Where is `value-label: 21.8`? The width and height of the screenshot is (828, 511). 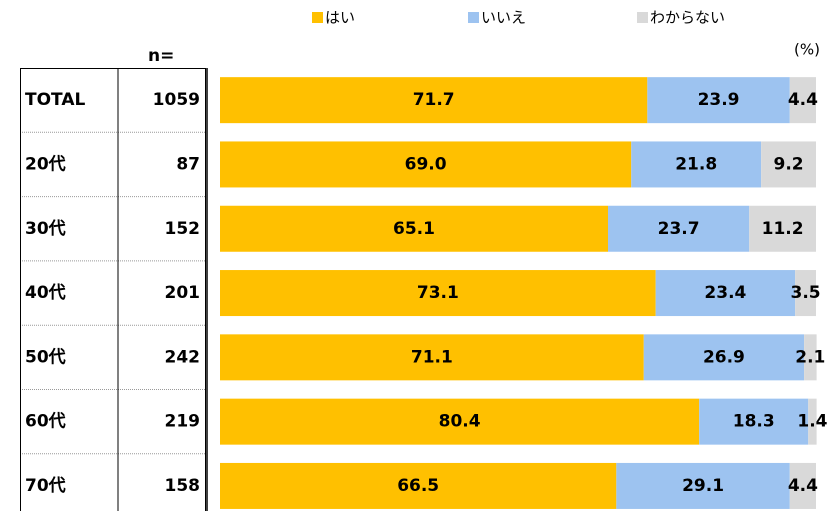 value-label: 21.8 is located at coordinates (696, 164).